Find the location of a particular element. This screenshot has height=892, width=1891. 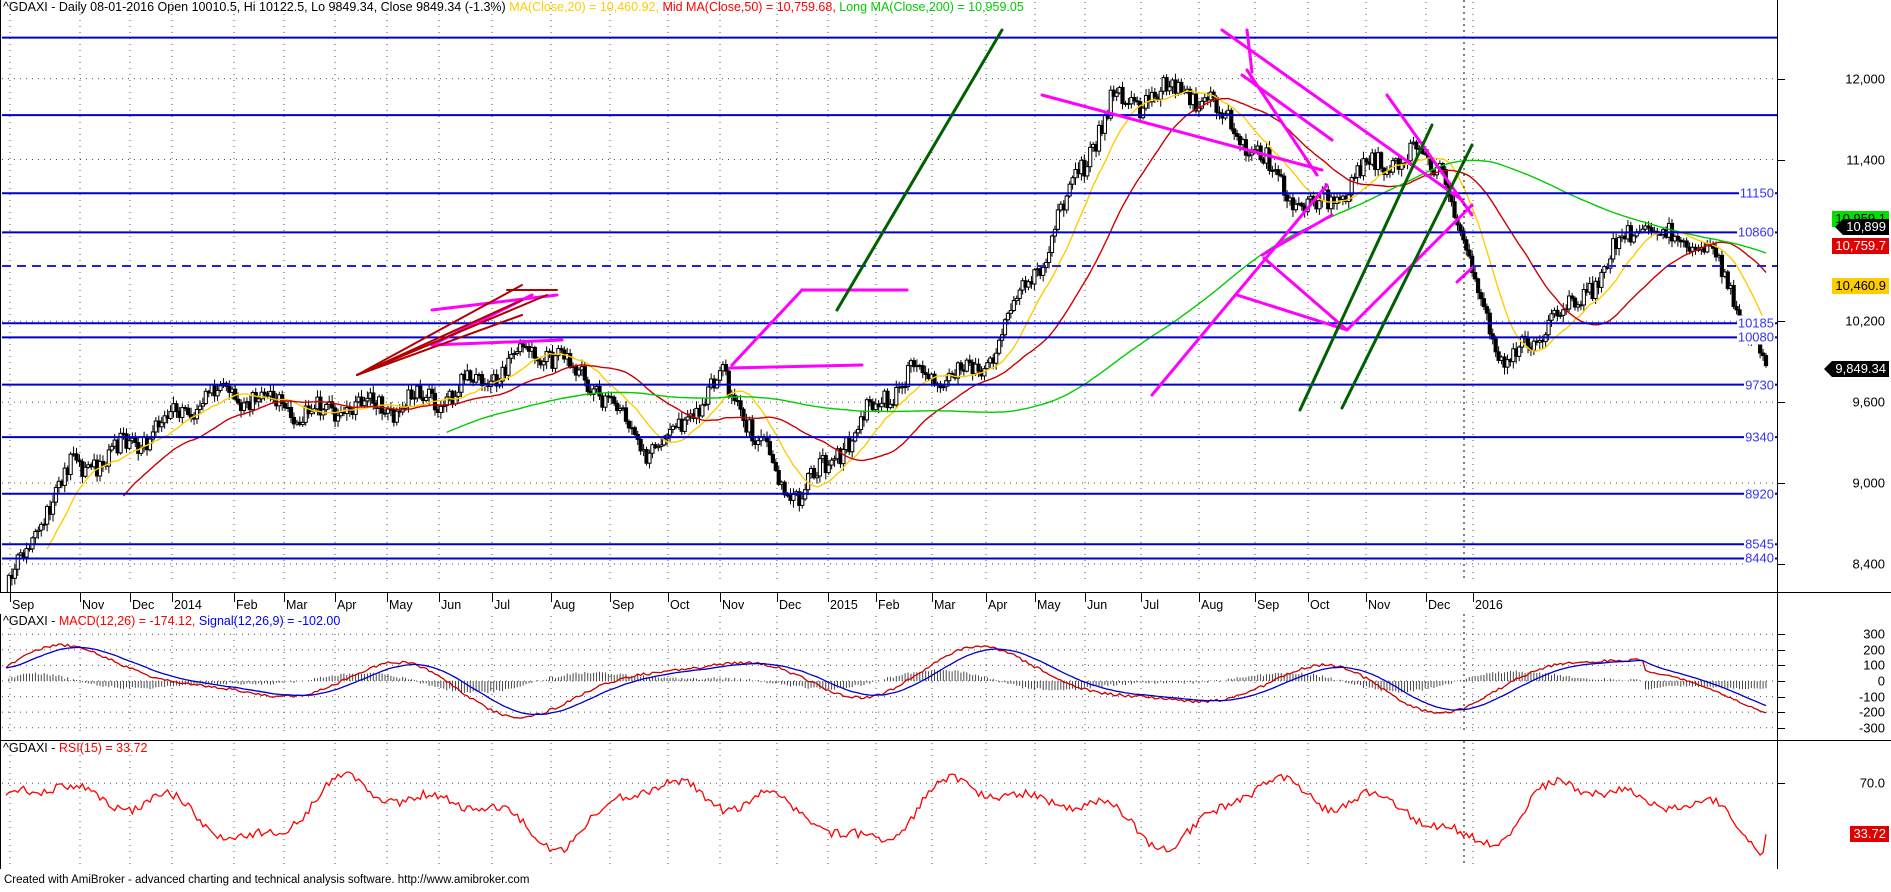

date-axis-label: 2014 is located at coordinates (188, 605).